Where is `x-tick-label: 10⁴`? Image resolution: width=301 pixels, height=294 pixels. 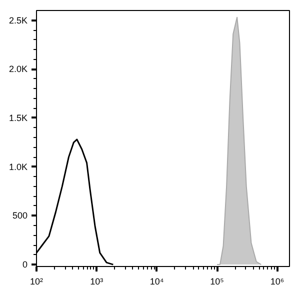
x-tick-label: 10⁴ is located at coordinates (157, 281).